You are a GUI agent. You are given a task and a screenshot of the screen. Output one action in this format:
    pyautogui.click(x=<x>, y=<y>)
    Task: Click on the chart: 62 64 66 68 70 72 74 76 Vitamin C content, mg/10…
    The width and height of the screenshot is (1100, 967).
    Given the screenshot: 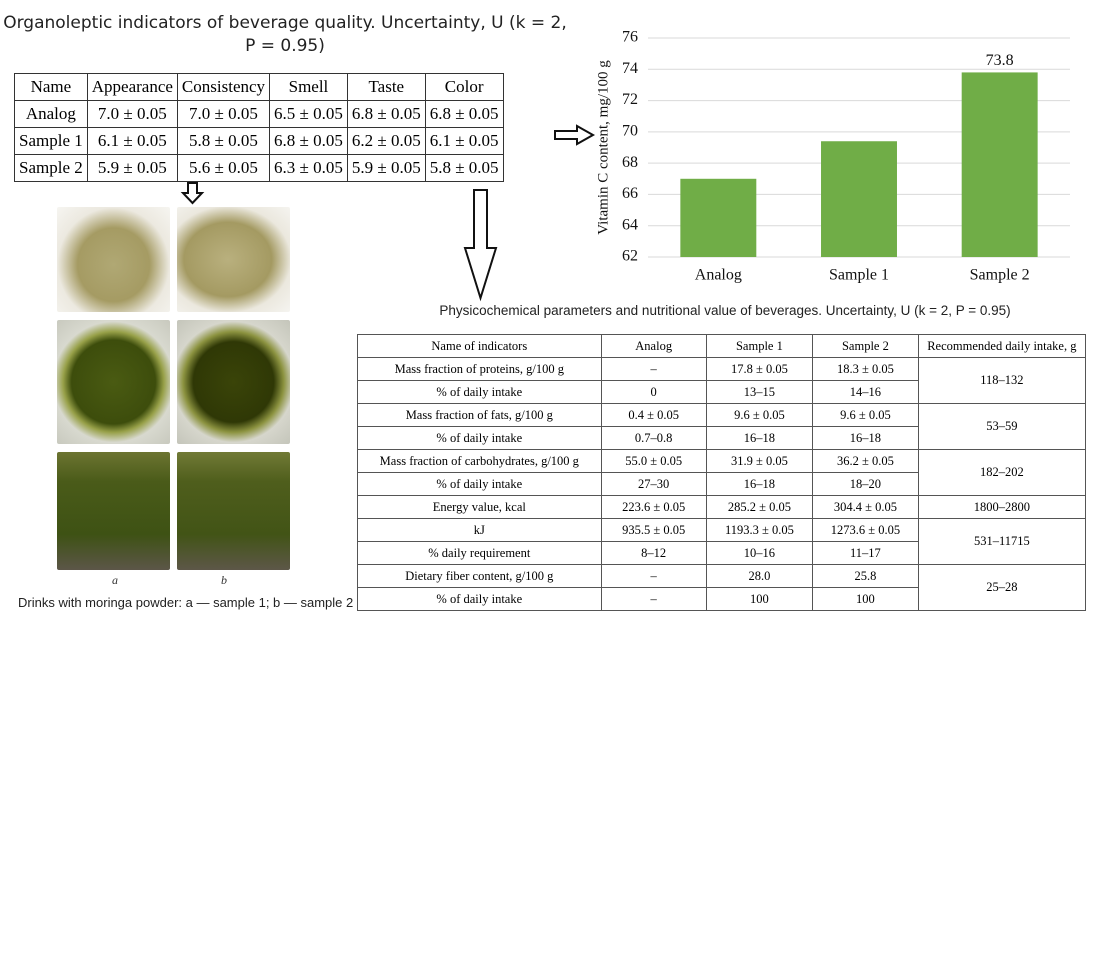 What is the action you would take?
    pyautogui.click(x=832, y=156)
    